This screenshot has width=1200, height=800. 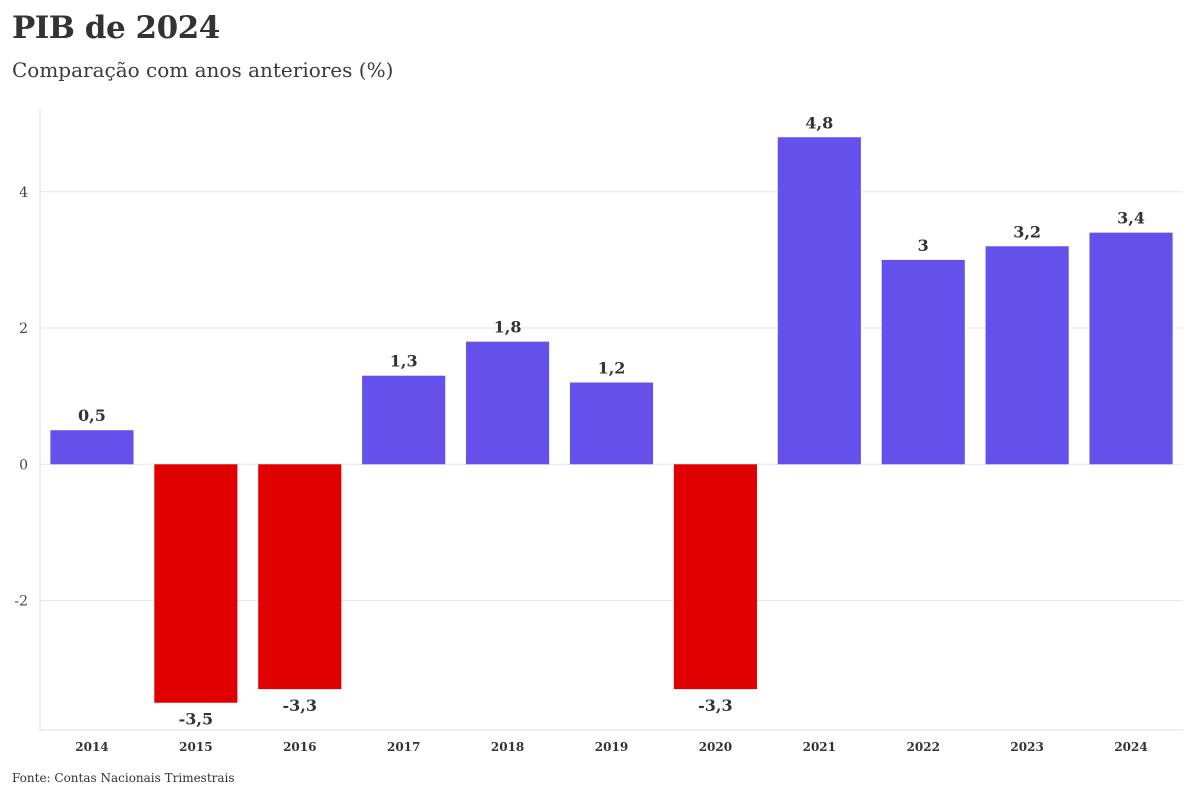 I want to click on data-label: 3,4, so click(x=1131, y=218).